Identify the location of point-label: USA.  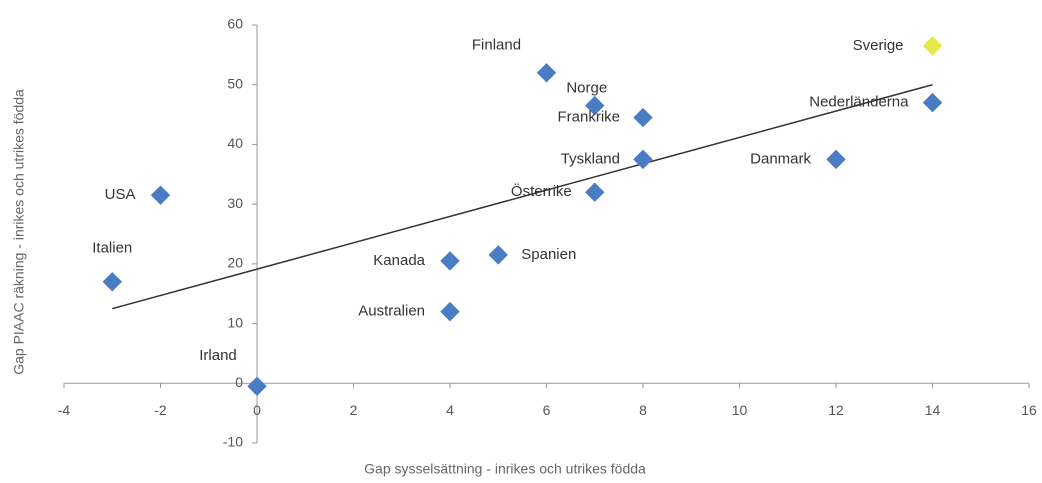
(120, 194).